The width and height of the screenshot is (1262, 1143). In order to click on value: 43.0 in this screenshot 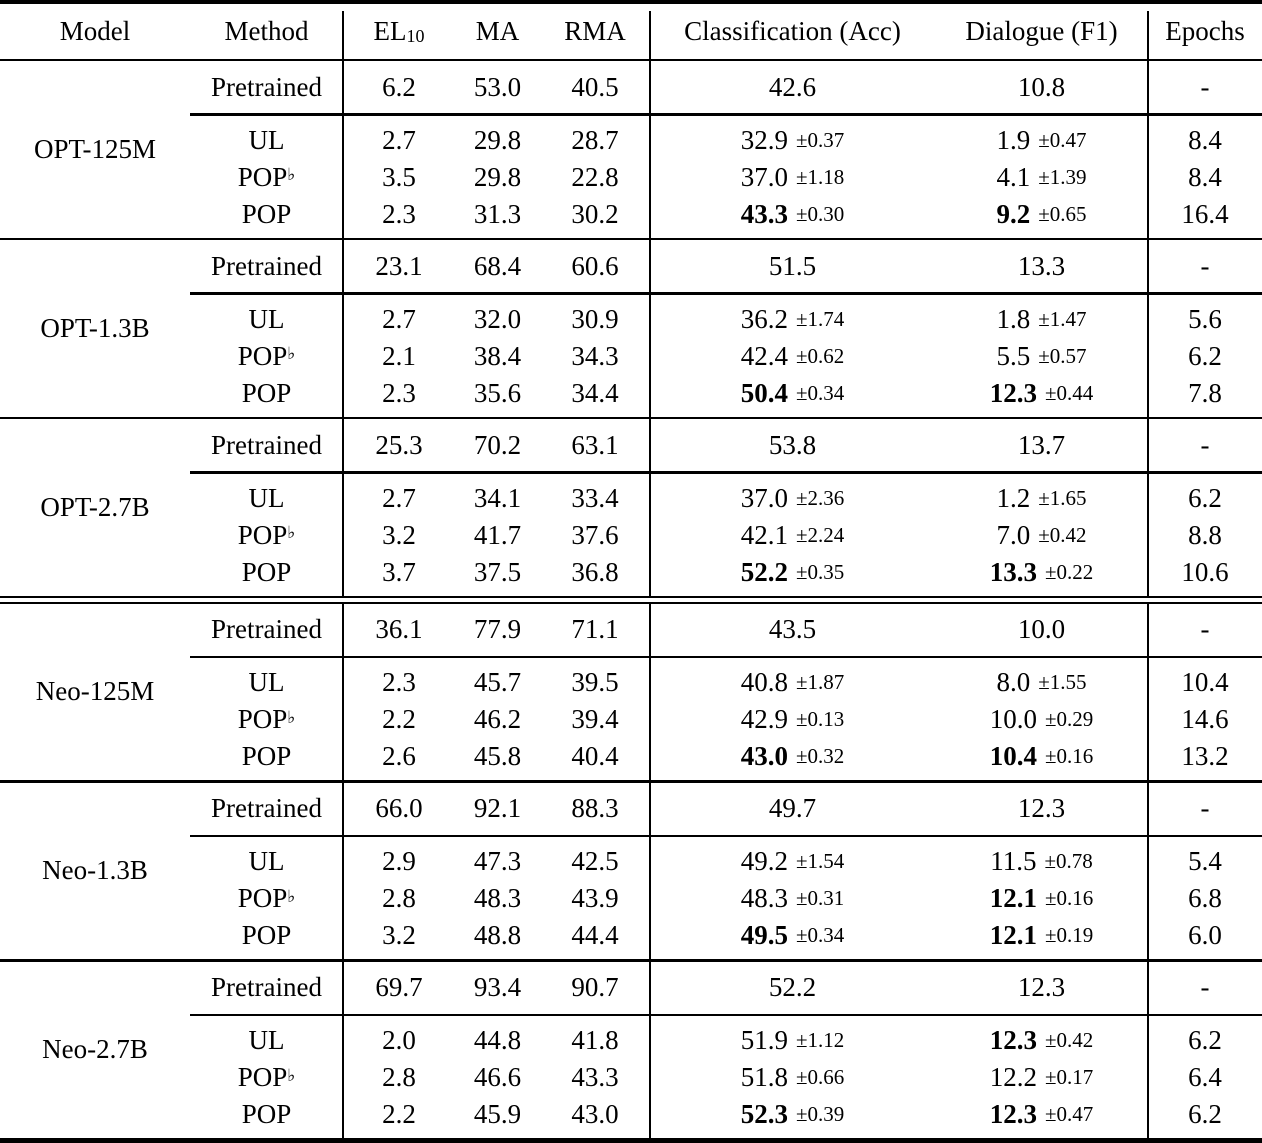, I will do `click(764, 756)`.